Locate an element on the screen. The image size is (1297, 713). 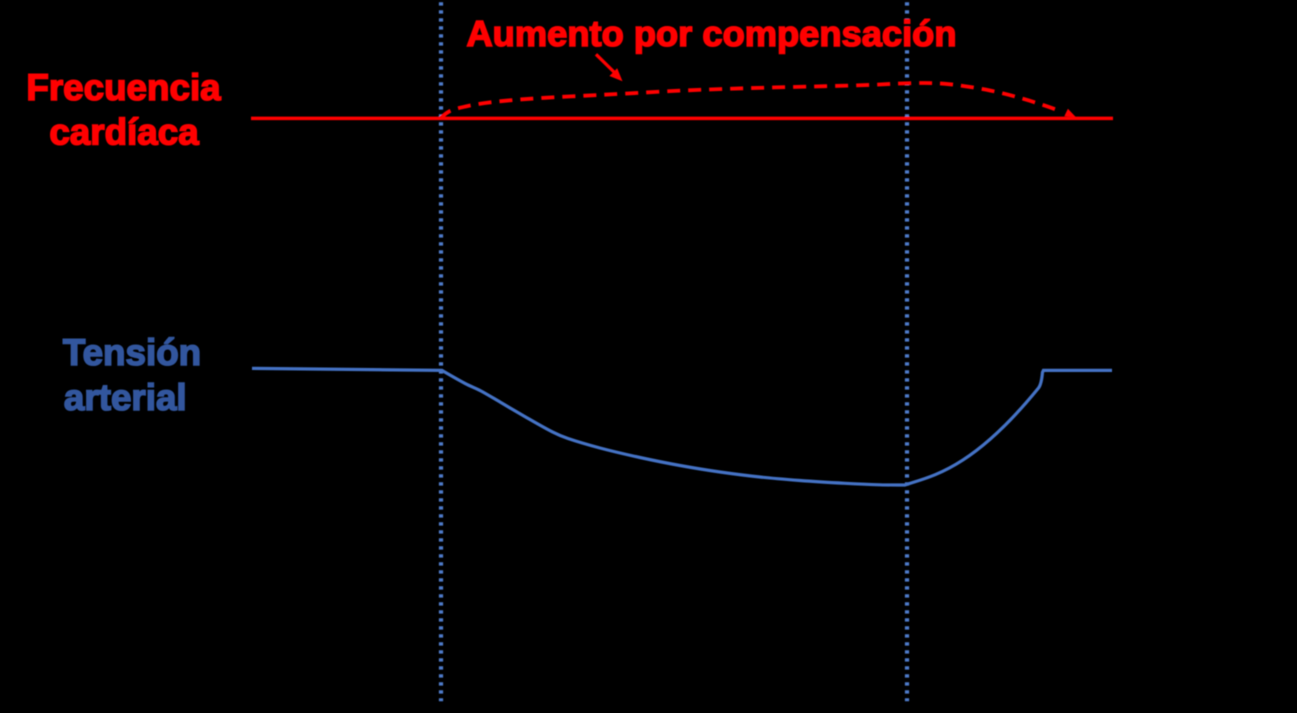
svg-text: cardíaca is located at coordinates (124, 131).